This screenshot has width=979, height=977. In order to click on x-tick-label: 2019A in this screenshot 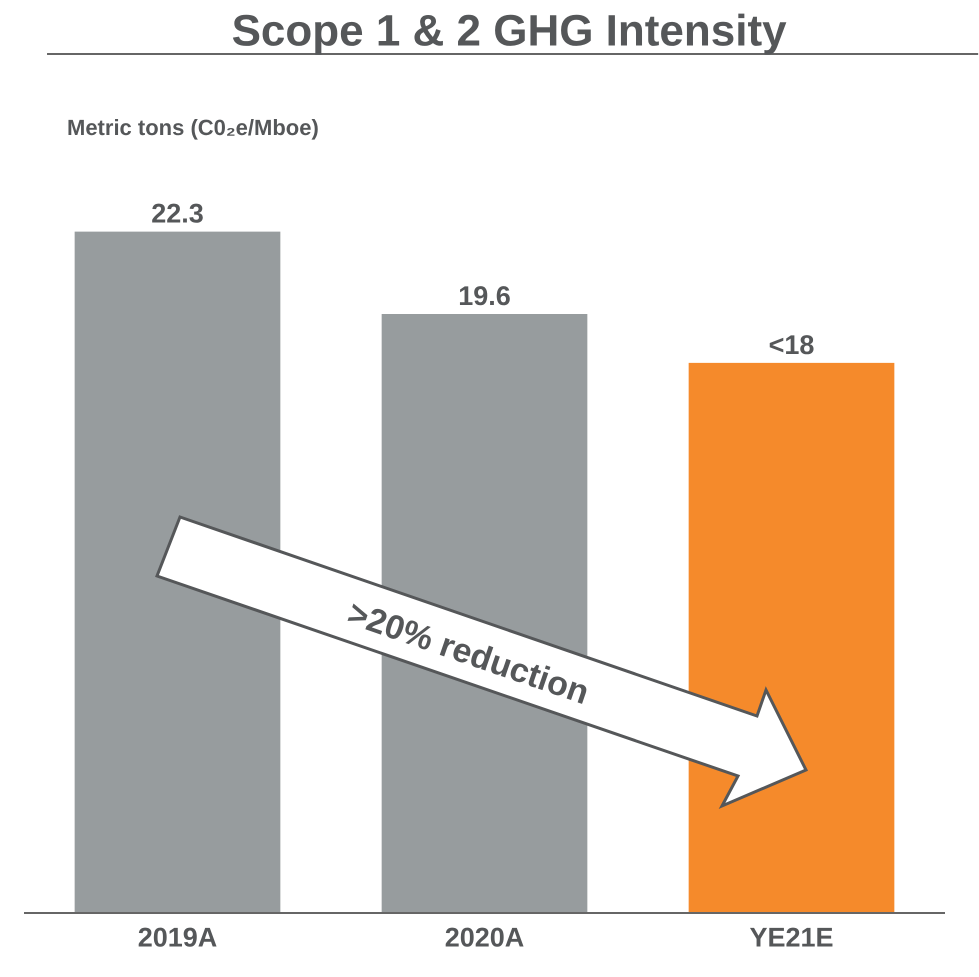, I will do `click(178, 937)`.